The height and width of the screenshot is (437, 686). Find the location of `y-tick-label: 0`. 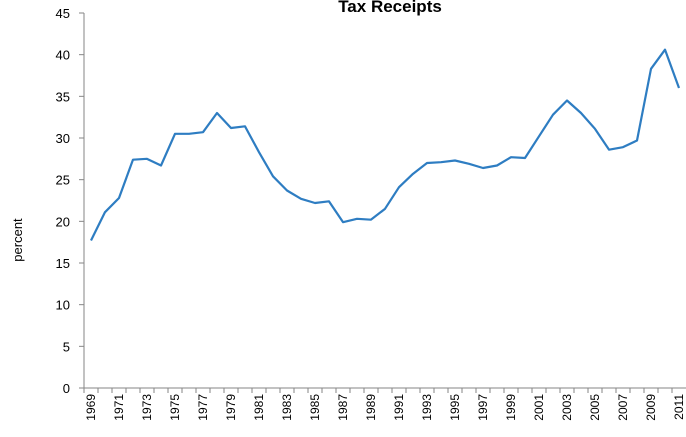

y-tick-label: 0 is located at coordinates (66, 388).